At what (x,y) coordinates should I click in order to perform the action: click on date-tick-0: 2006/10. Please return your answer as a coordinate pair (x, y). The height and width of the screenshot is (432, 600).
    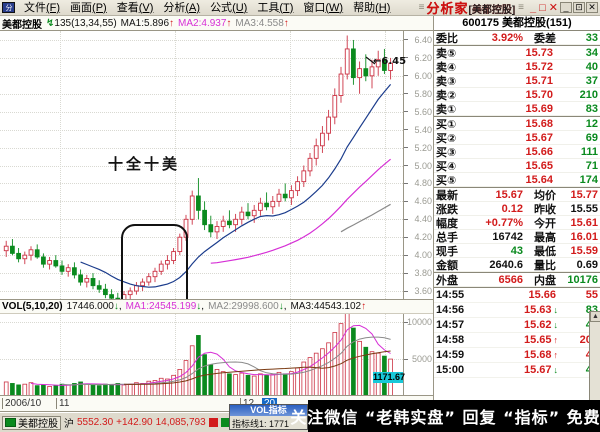
    Looking at the image, I should click on (22, 403).